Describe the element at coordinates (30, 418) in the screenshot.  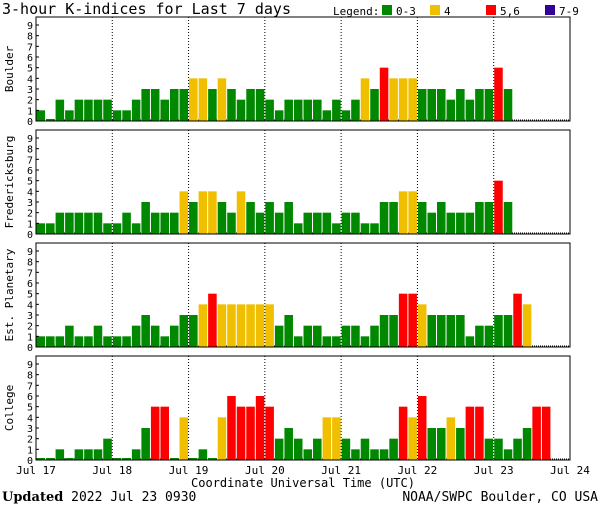
I see `y-tick-label: 4` at that location.